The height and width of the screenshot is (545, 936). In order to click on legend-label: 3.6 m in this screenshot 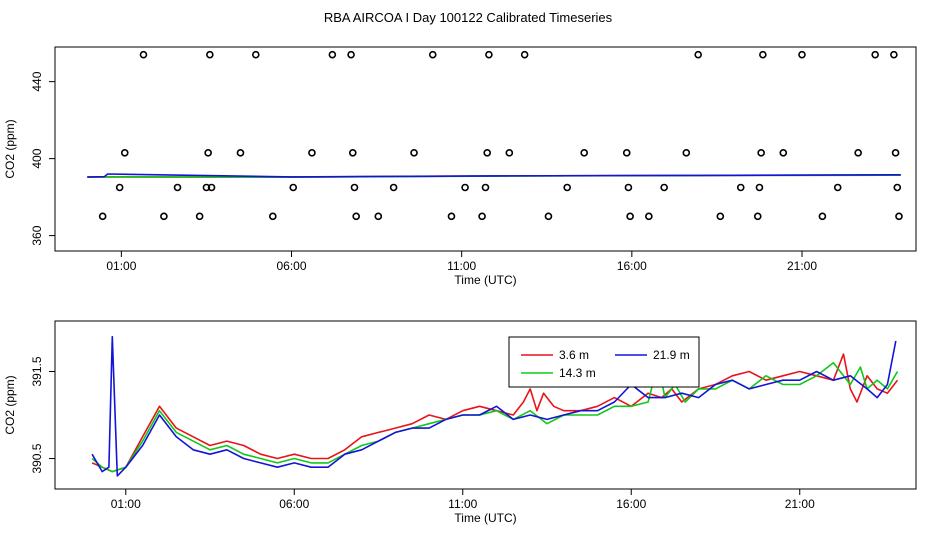, I will do `click(574, 355)`.